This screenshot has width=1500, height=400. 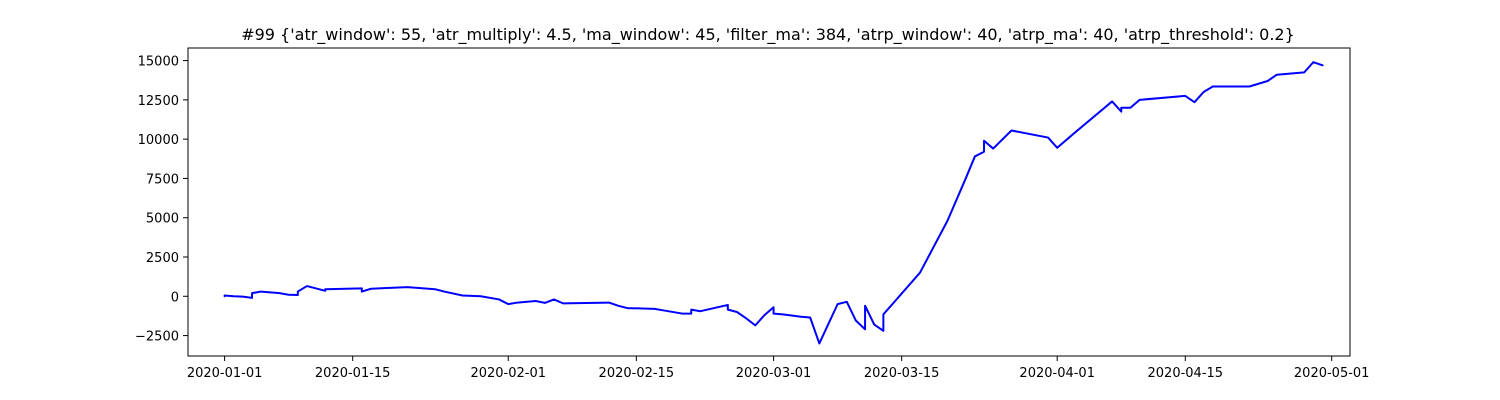 What do you see at coordinates (902, 373) in the screenshot?
I see `x-tick-label: 2020-03-15` at bounding box center [902, 373].